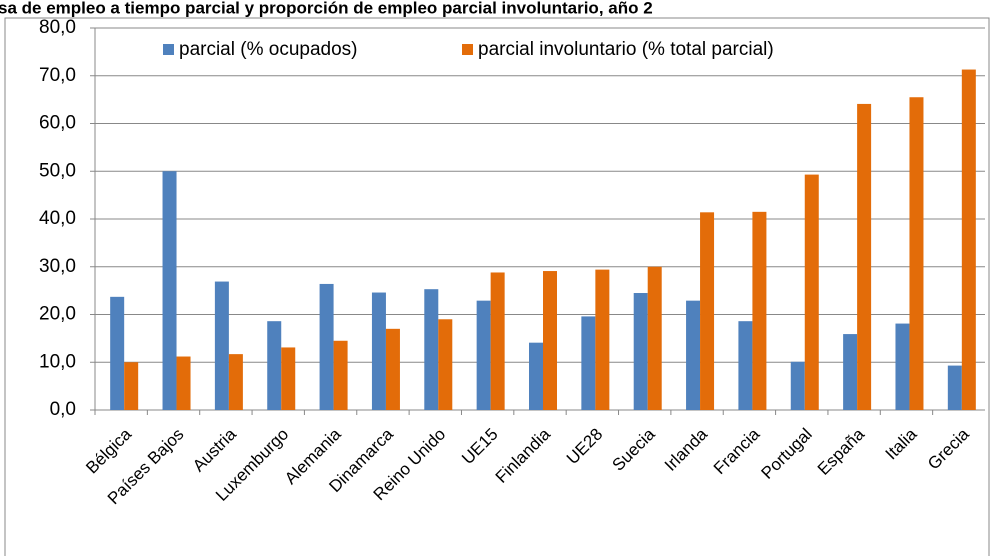  I want to click on x-tick-label: Italia, so click(901, 443).